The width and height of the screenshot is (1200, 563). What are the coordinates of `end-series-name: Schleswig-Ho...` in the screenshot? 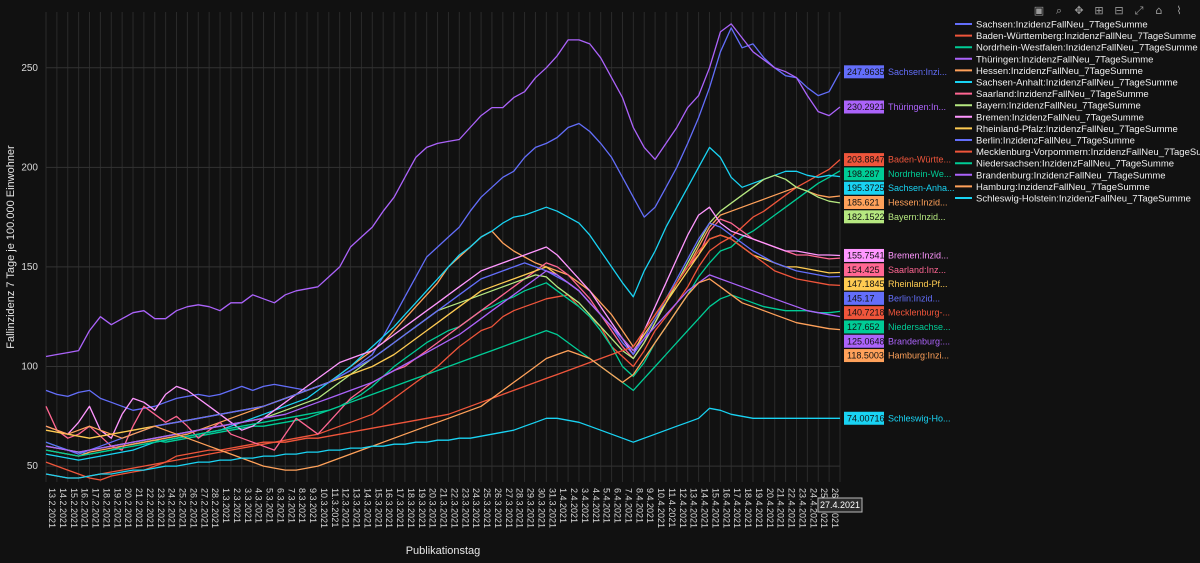 It's located at (919, 418).